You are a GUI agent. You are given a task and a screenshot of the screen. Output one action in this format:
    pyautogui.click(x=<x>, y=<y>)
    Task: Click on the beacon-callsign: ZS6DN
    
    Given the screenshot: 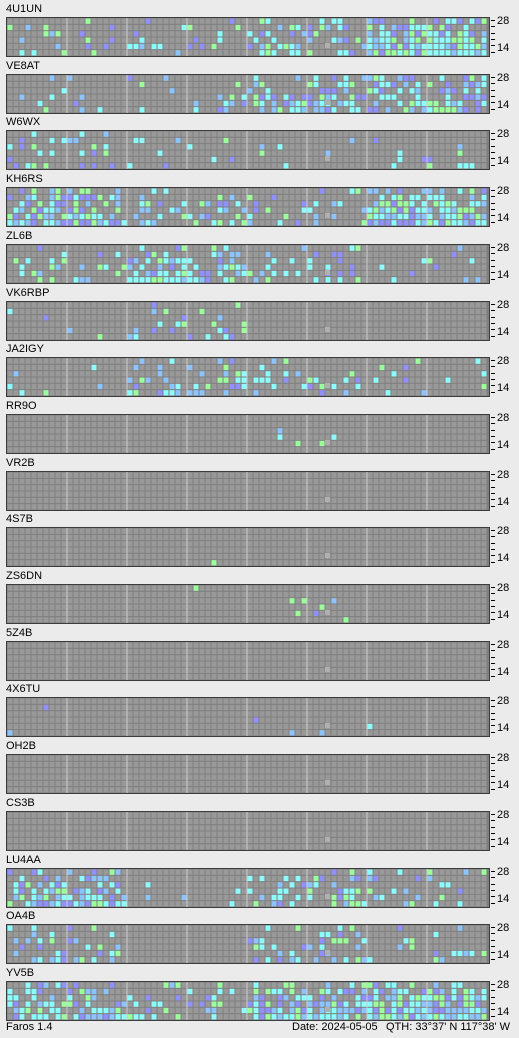 What is the action you would take?
    pyautogui.click(x=24, y=576)
    